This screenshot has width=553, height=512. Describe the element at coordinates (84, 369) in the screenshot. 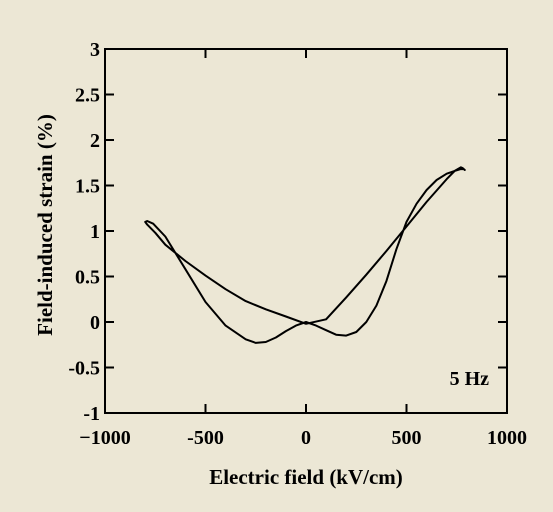

I see `y-tick-label: -0.5` at that location.